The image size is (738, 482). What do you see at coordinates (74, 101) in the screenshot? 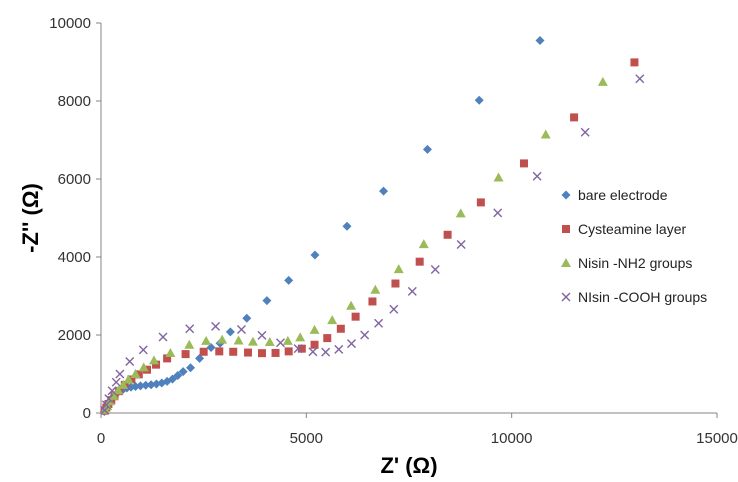
I see `y-tick-label: 8000` at bounding box center [74, 101].